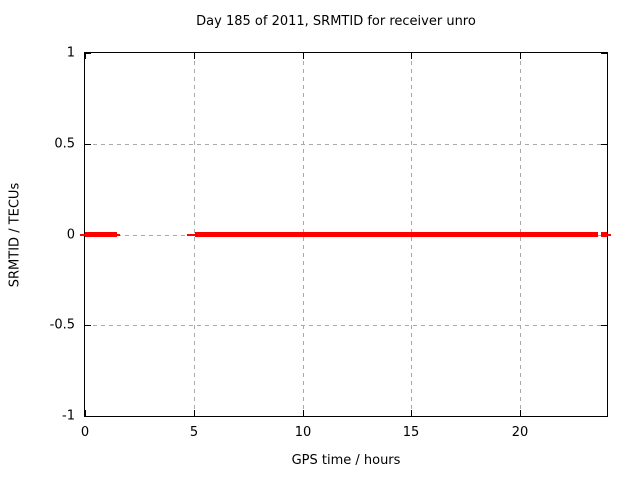  I want to click on x-axis-label: GPS time / hours, so click(346, 460).